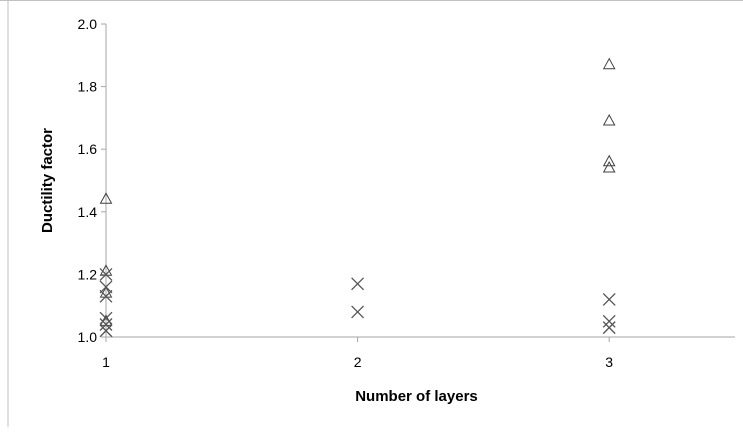  Describe the element at coordinates (88, 149) in the screenshot. I see `y-tick-label: 1.6` at that location.